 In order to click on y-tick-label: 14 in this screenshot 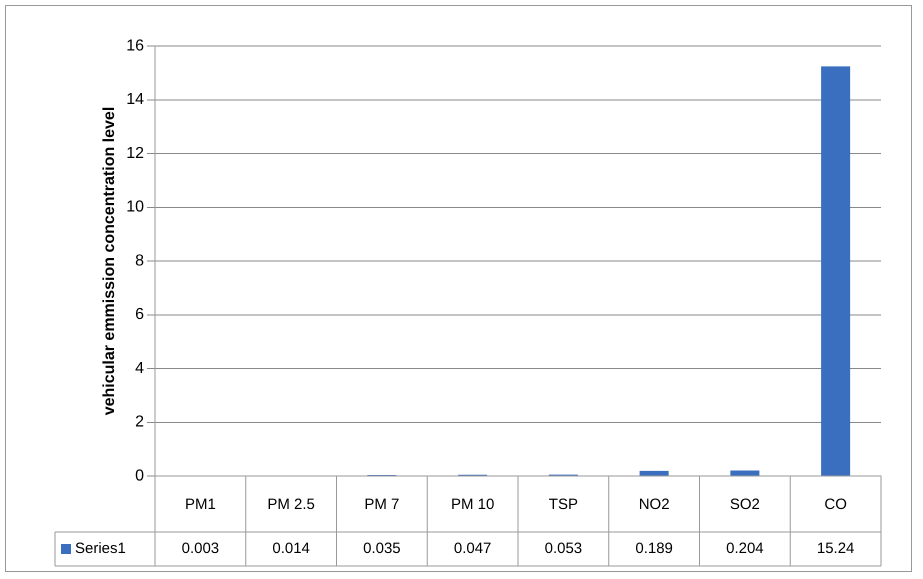, I will do `click(135, 99)`.